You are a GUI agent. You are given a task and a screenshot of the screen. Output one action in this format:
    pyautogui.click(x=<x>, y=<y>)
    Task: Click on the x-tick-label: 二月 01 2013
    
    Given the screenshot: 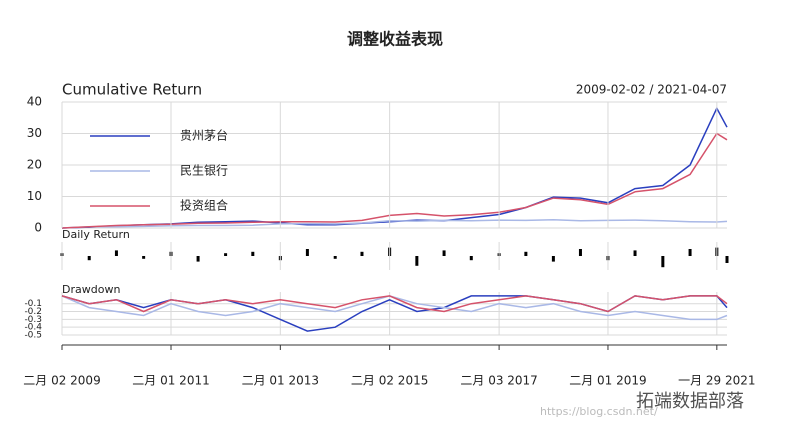 What is the action you would take?
    pyautogui.click(x=280, y=381)
    